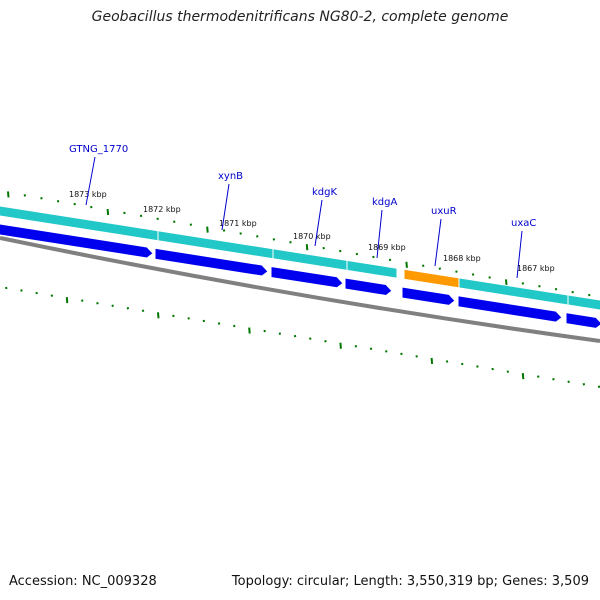 This screenshot has height=600, width=600. What do you see at coordinates (238, 223) in the screenshot?
I see `kbp-tick-label: 1871 kbp` at bounding box center [238, 223].